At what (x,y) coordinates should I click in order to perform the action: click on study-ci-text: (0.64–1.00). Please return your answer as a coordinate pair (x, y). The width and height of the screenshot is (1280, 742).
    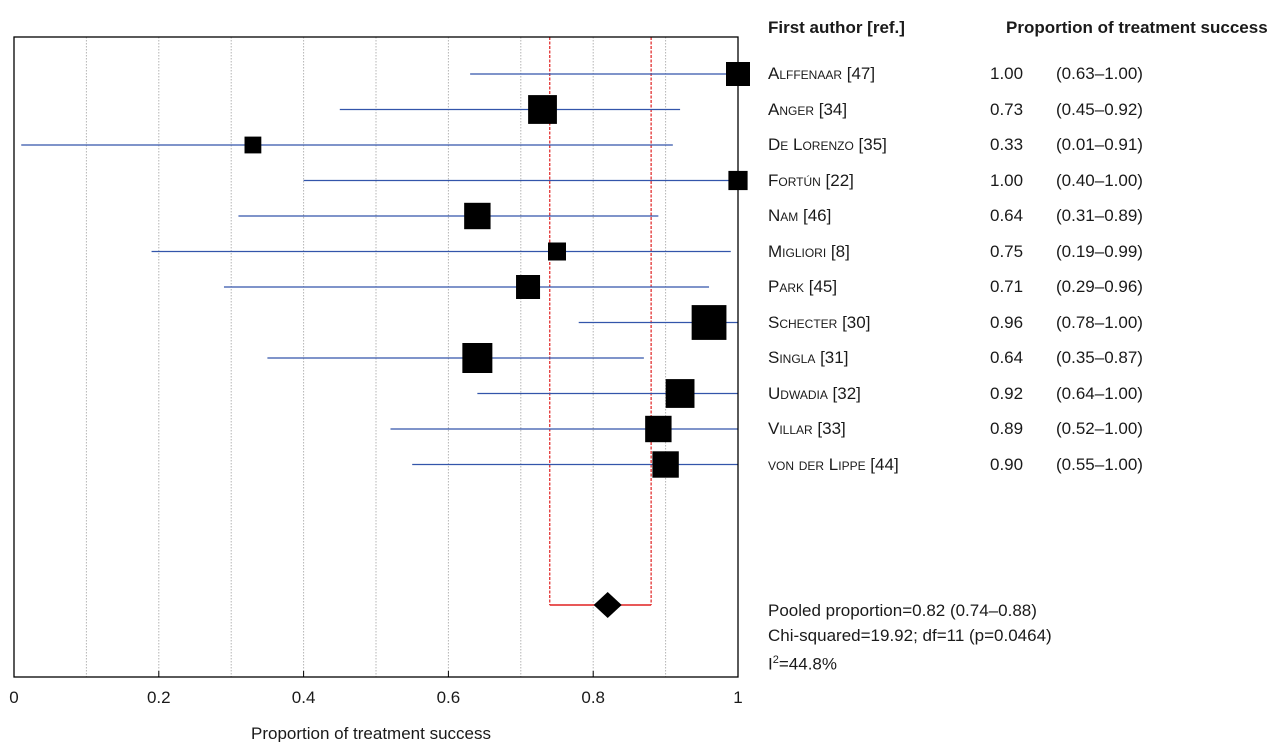
    Looking at the image, I should click on (1099, 393).